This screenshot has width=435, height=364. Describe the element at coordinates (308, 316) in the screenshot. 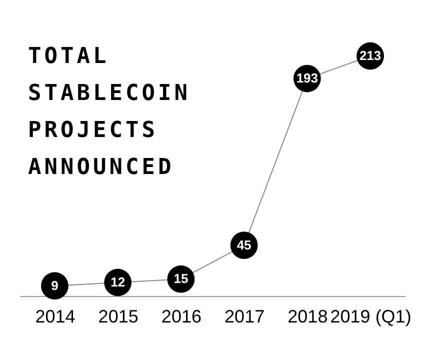

I see `x-tick-label: 2018` at that location.